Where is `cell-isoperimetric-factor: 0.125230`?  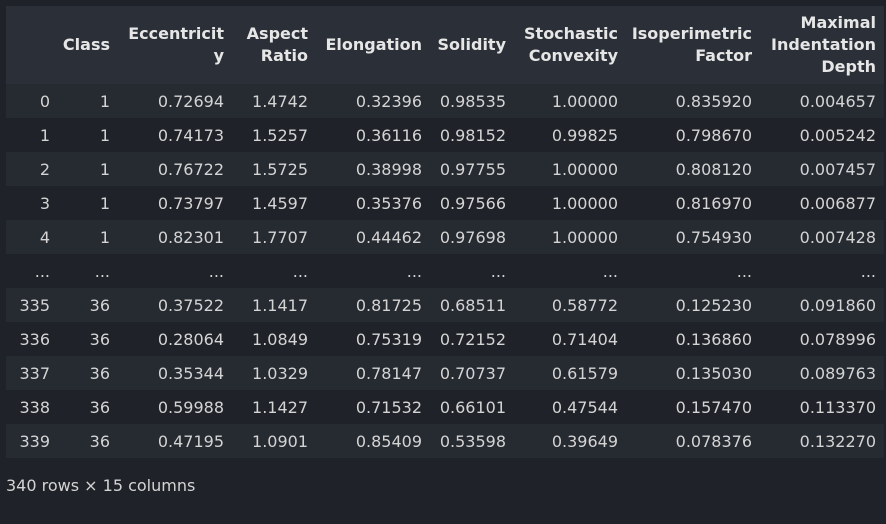
cell-isoperimetric-factor: 0.125230 is located at coordinates (713, 305).